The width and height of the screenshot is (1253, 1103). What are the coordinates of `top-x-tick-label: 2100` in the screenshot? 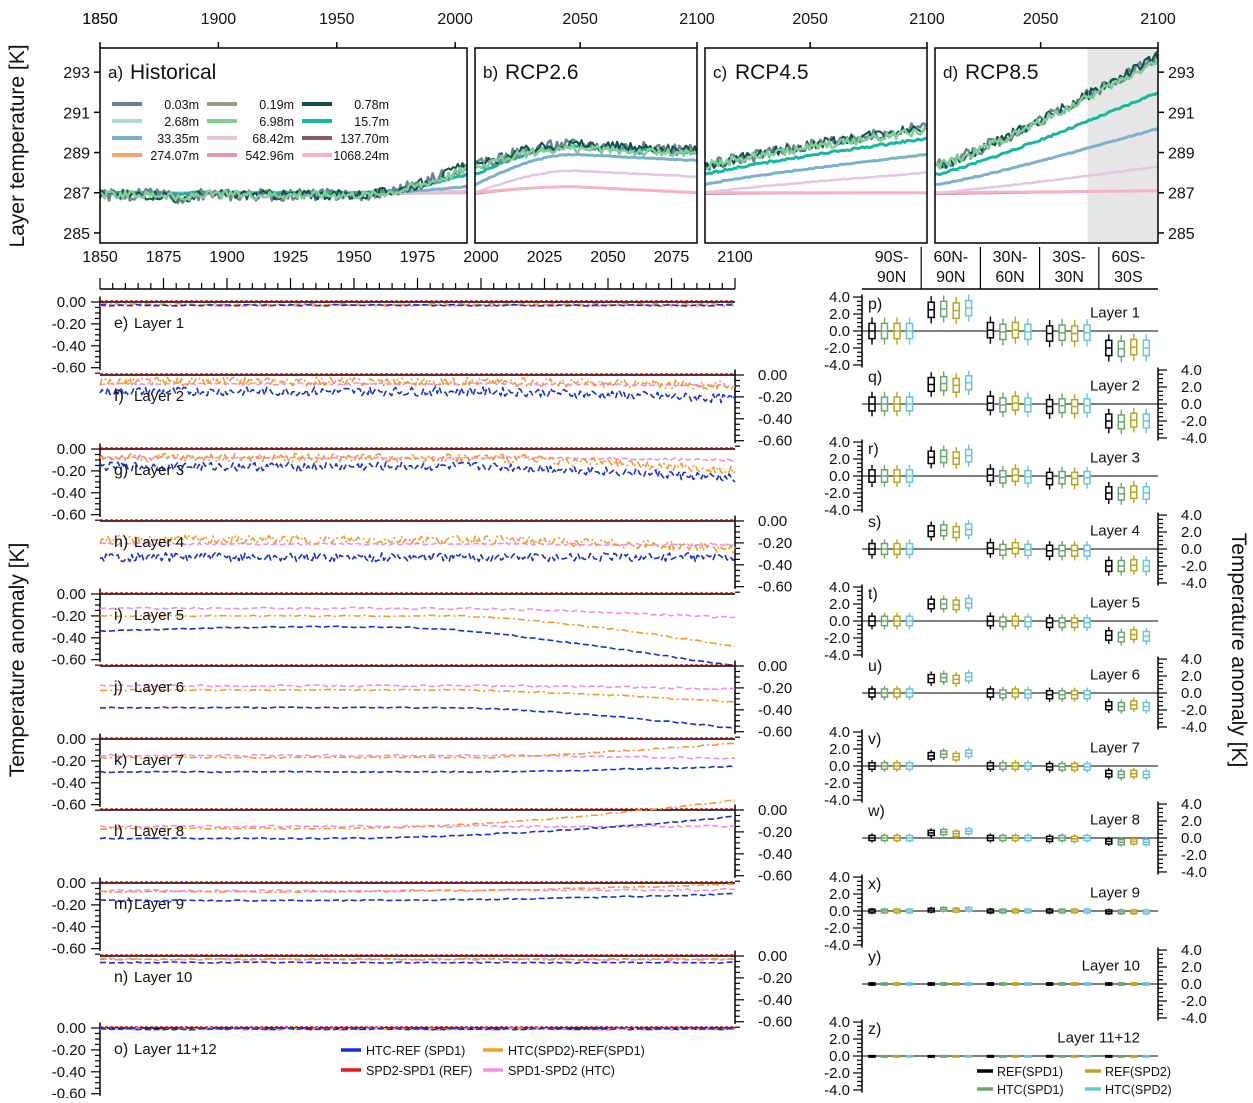 It's located at (927, 19).